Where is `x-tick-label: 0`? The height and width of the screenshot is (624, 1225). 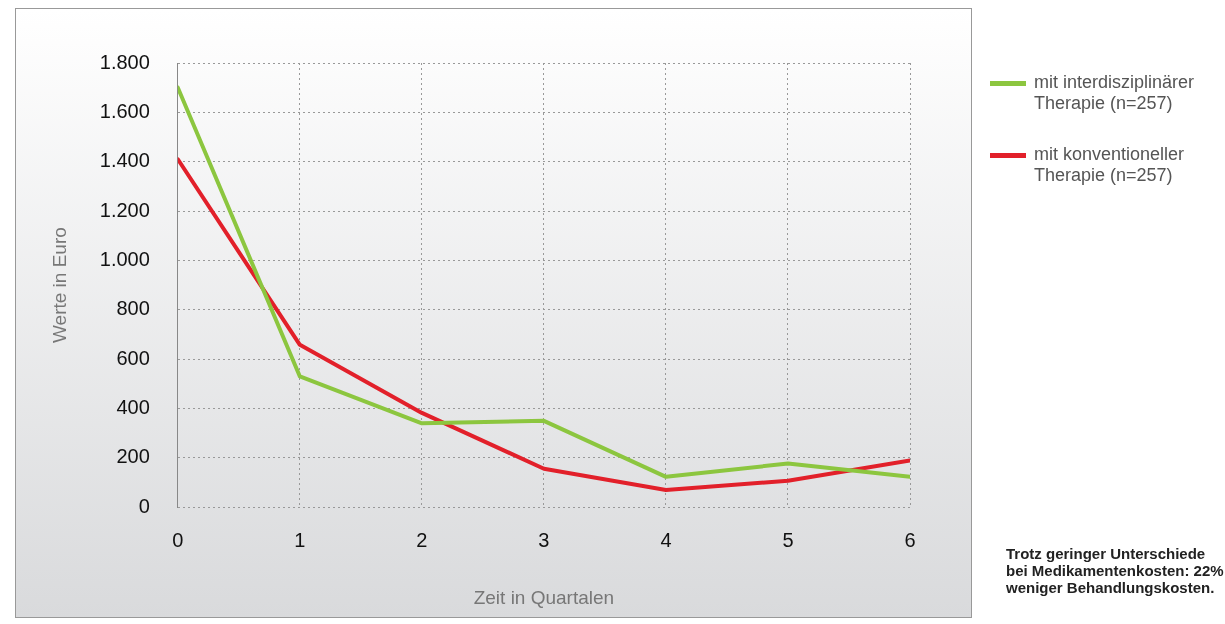
x-tick-label: 0 is located at coordinates (178, 539).